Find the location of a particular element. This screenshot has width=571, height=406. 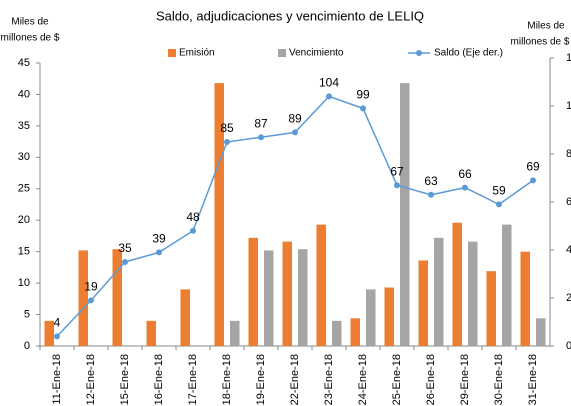

data-label: 63 is located at coordinates (431, 181).